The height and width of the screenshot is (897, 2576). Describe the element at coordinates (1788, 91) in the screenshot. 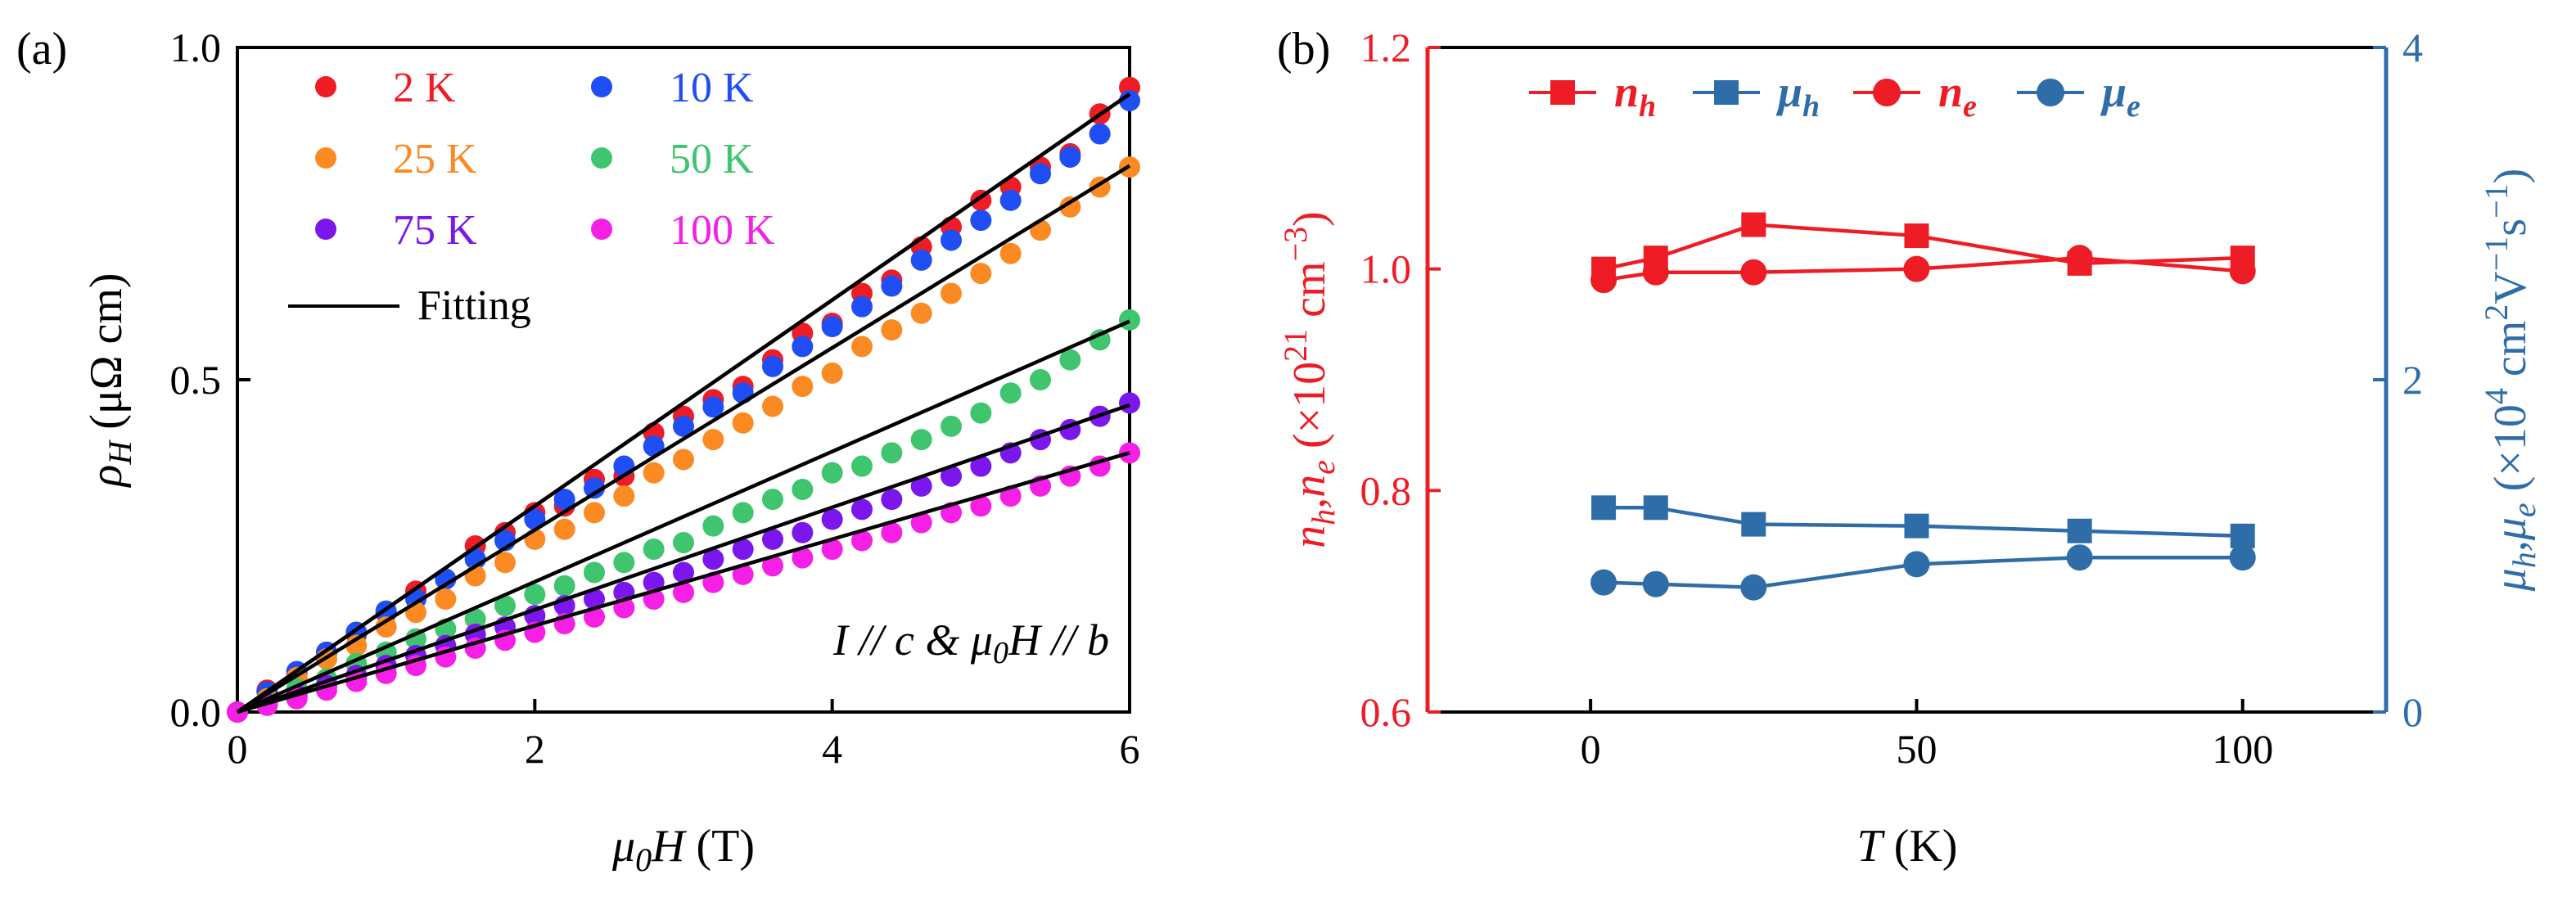

I see `legend-label-muh-main: μ` at that location.